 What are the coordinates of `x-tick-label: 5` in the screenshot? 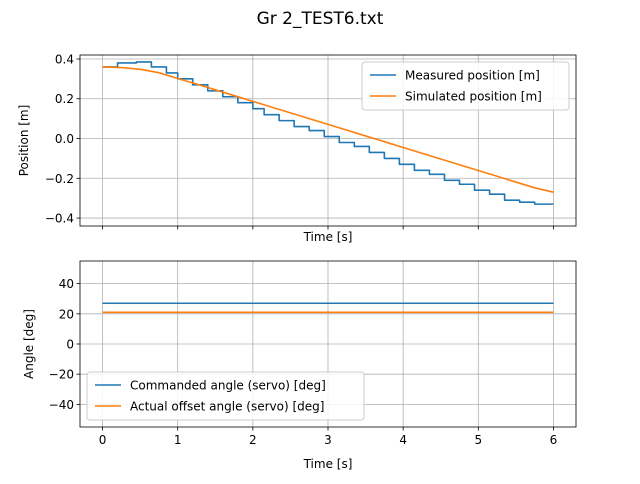 It's located at (478, 440).